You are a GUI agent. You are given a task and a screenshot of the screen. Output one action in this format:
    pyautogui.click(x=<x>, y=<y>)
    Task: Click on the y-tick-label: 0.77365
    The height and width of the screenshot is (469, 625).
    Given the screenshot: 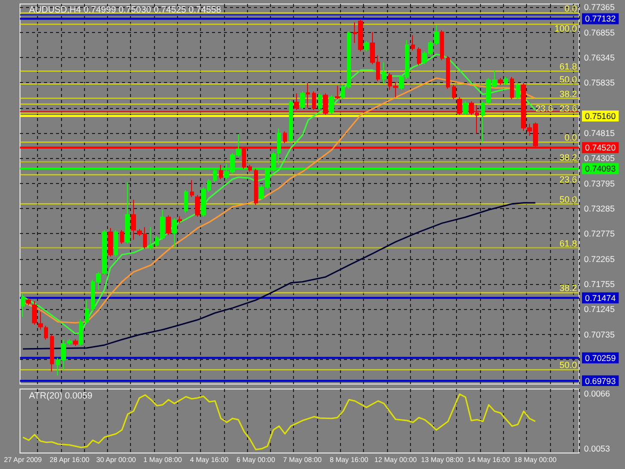 What is the action you would take?
    pyautogui.click(x=599, y=7)
    